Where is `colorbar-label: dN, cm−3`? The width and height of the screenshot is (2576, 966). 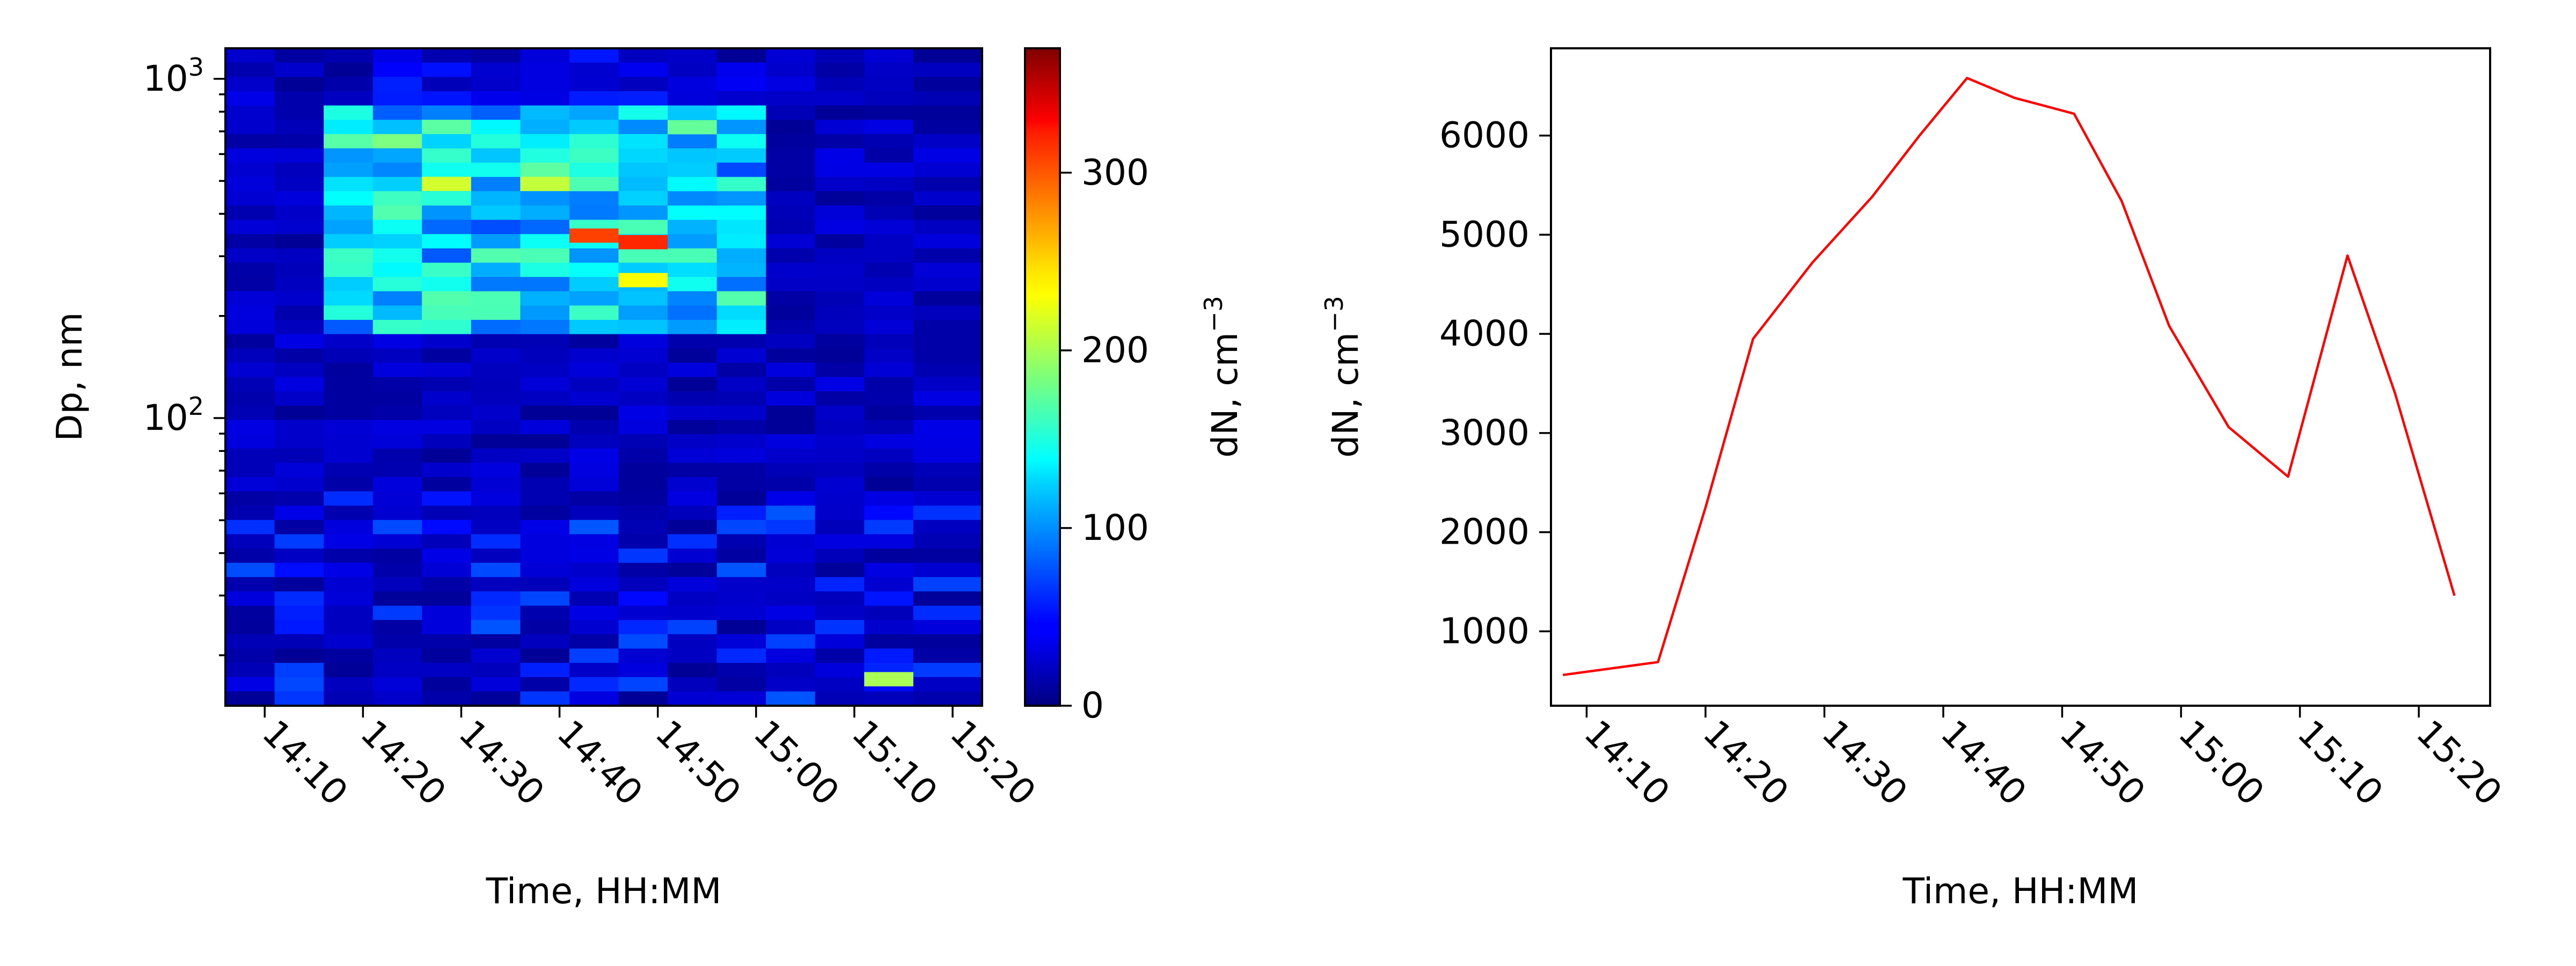 colorbar-label: dN, cm−3 is located at coordinates (1222, 377).